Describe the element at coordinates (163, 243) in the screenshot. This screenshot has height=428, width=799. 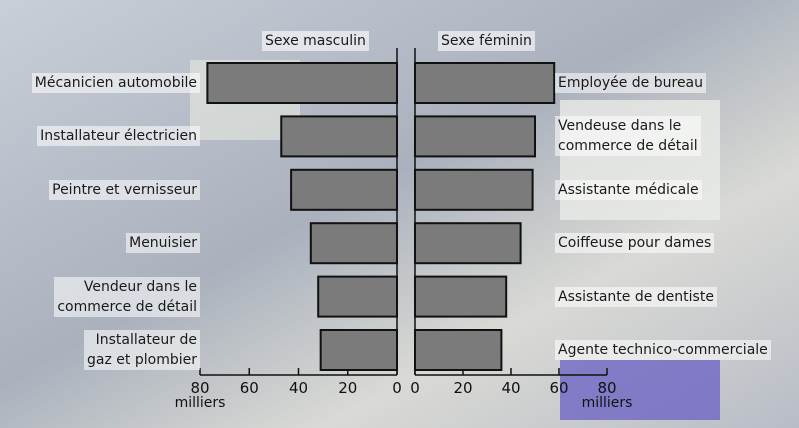
I see `category-label: Menuisier` at that location.